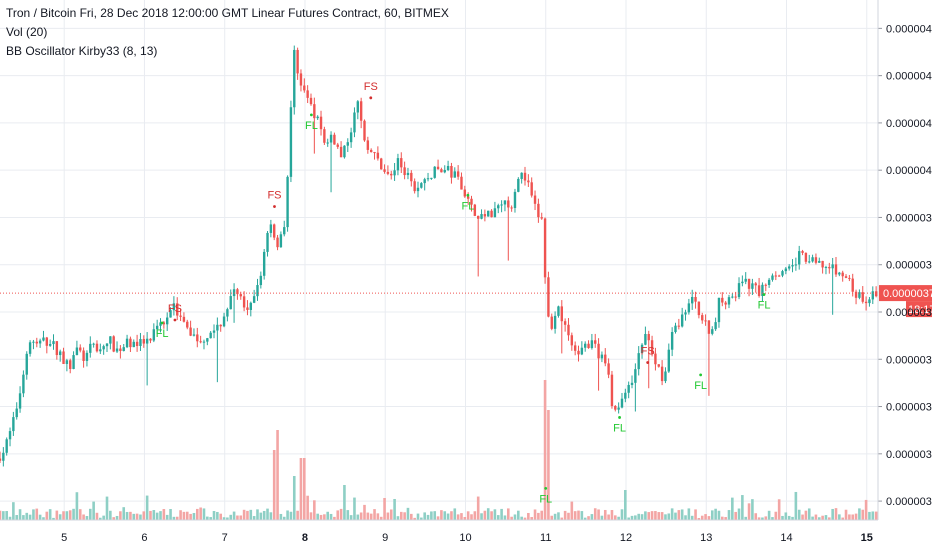  I want to click on fs-signal-label: FS, so click(648, 352).